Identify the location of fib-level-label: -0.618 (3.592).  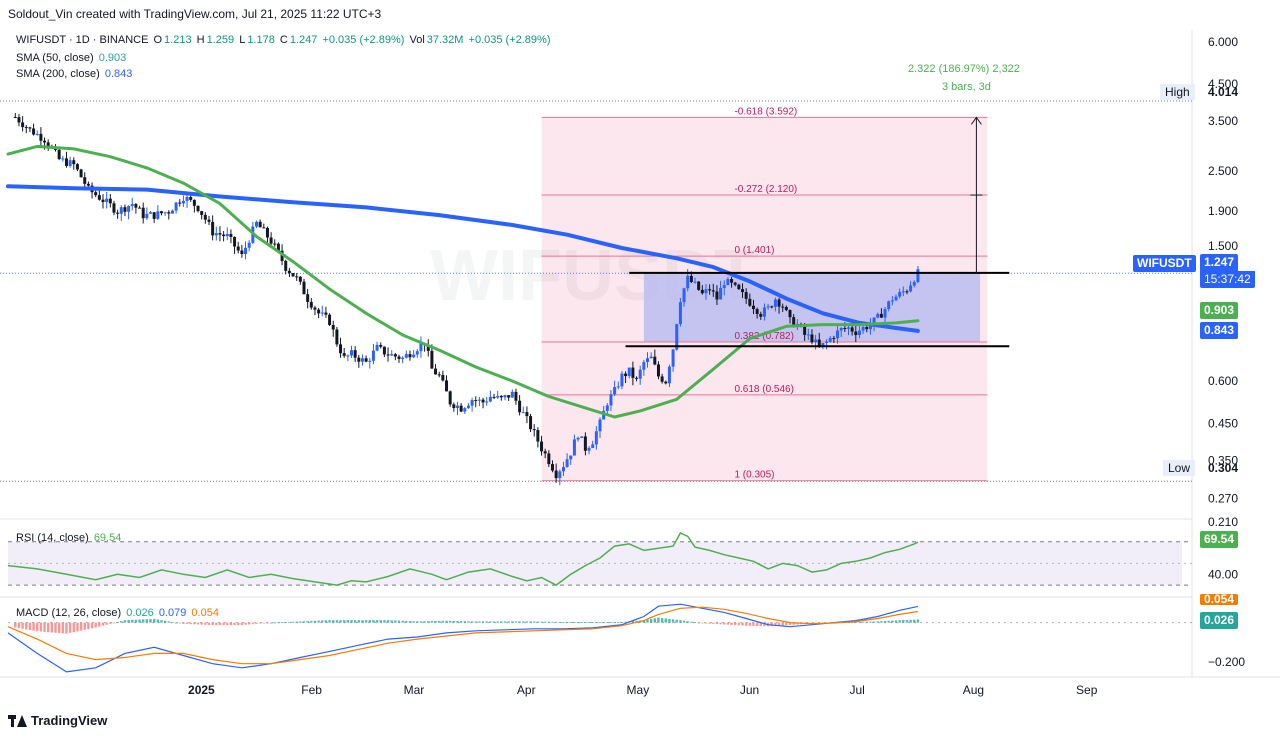
(765, 111).